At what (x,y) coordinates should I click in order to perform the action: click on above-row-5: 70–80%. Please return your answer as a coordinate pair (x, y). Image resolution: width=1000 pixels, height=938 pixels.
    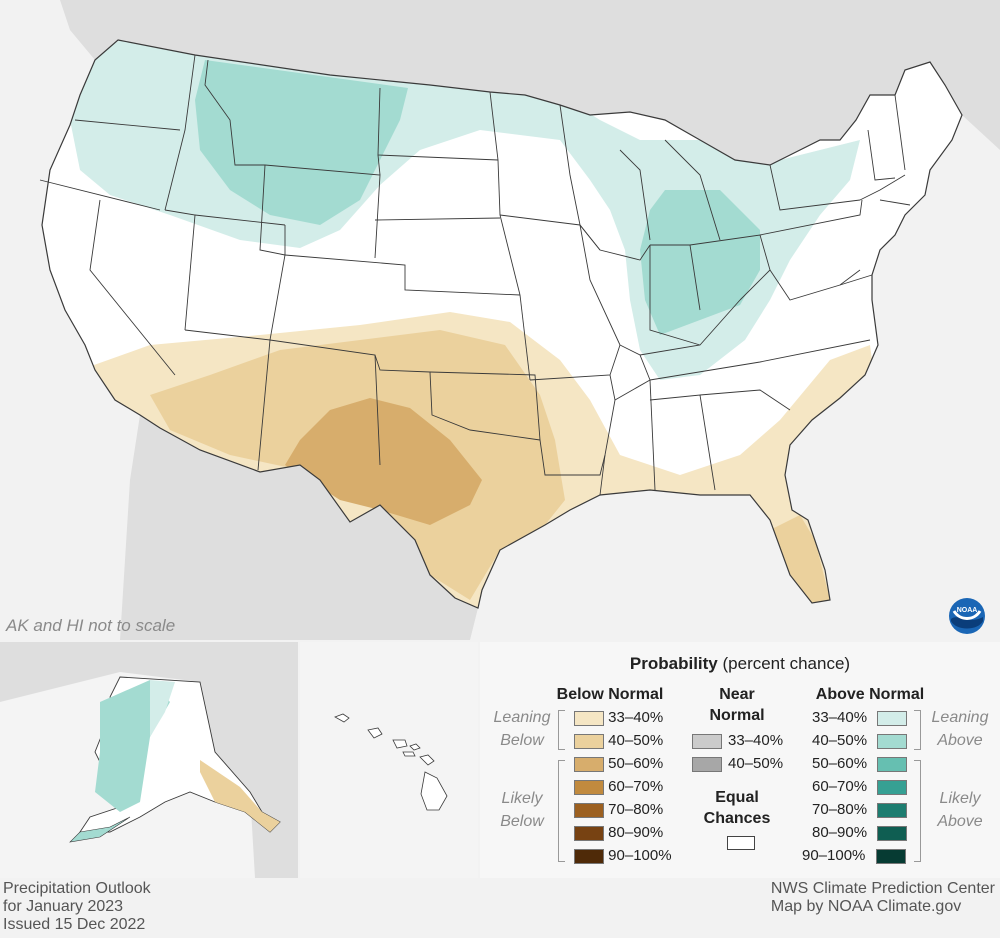
    Looking at the image, I should click on (860, 810).